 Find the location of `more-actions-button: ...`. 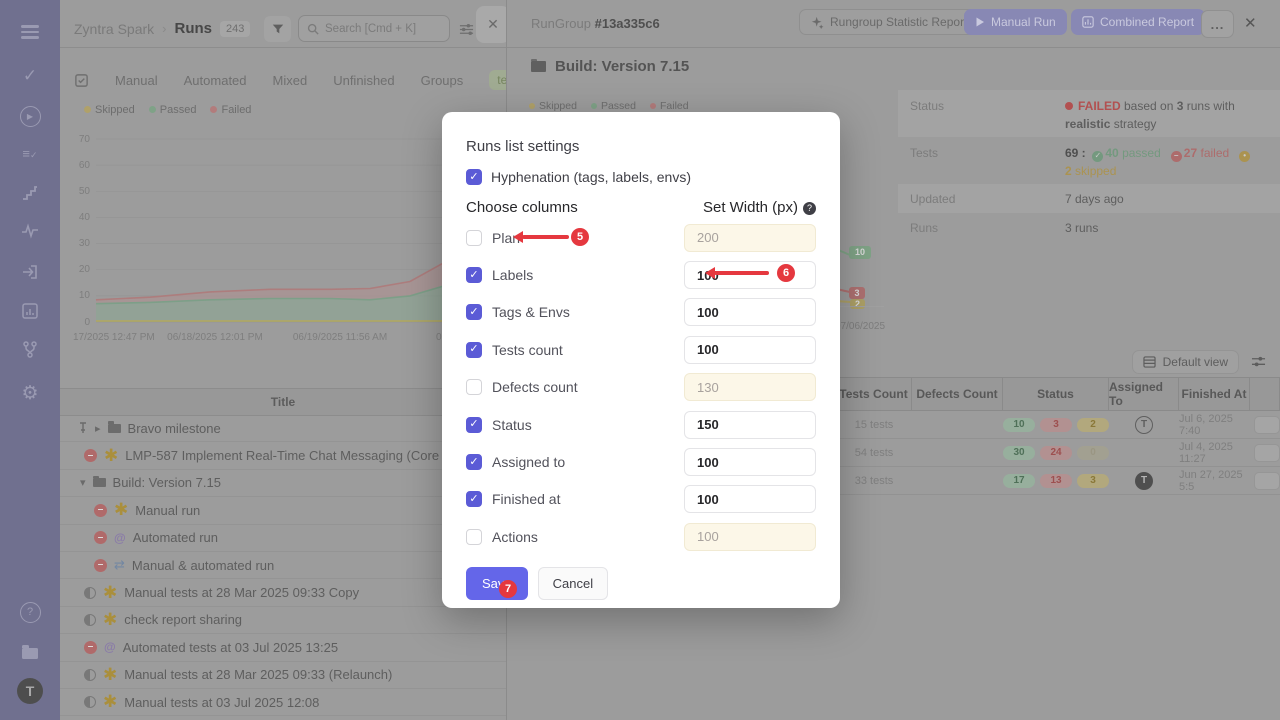

more-actions-button: ... is located at coordinates (1217, 24).